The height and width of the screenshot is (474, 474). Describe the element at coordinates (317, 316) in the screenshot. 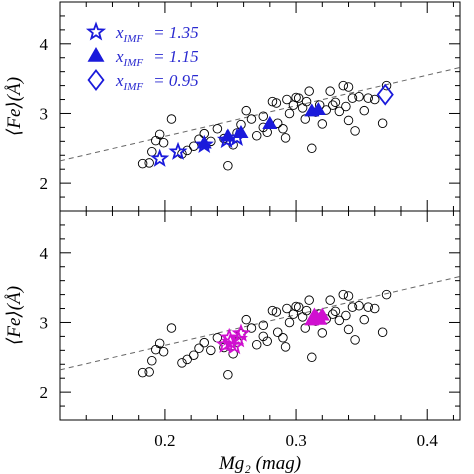

I see `model-series-triangle` at that location.